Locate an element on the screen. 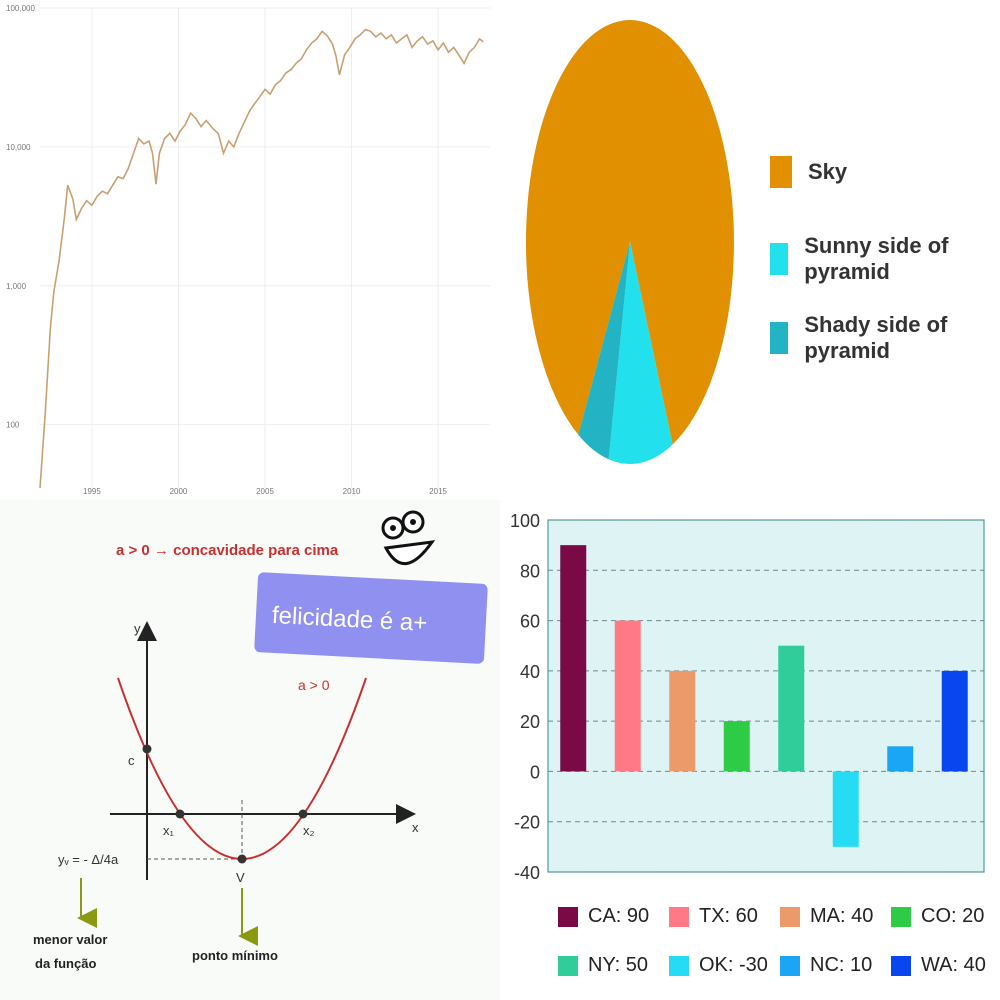 The height and width of the screenshot is (1000, 1000). label-x2: x₂ is located at coordinates (309, 830).